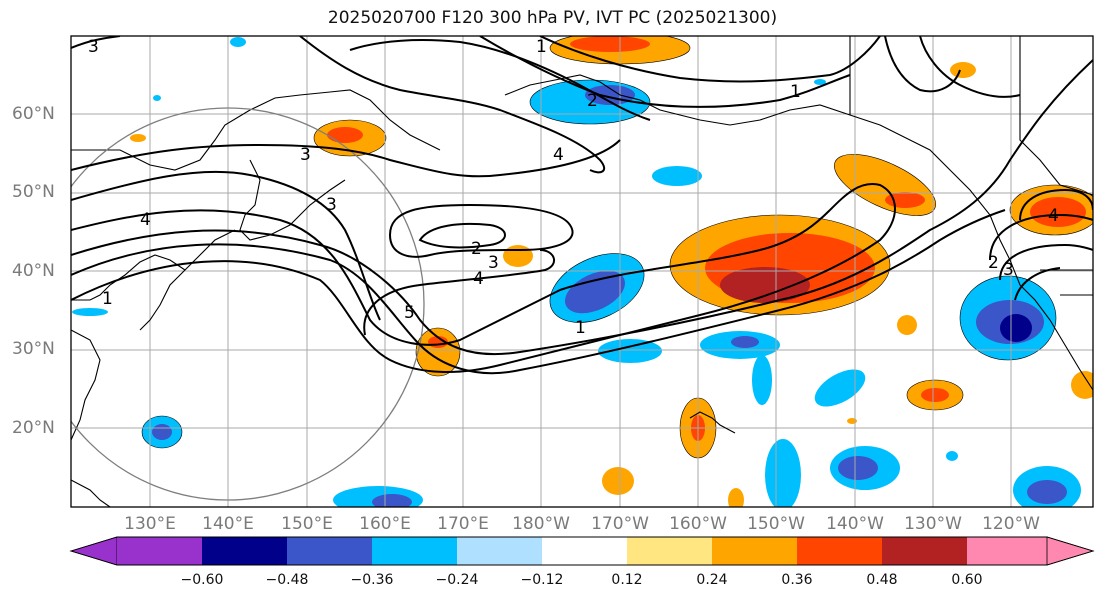 The width and height of the screenshot is (1105, 601). Describe the element at coordinates (463, 524) in the screenshot. I see `lon-label: 170°E` at that location.